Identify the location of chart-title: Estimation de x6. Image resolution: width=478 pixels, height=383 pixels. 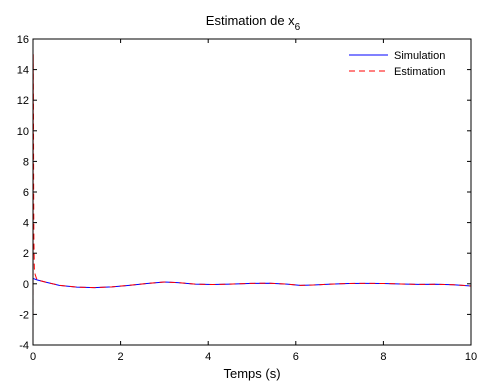
(253, 23).